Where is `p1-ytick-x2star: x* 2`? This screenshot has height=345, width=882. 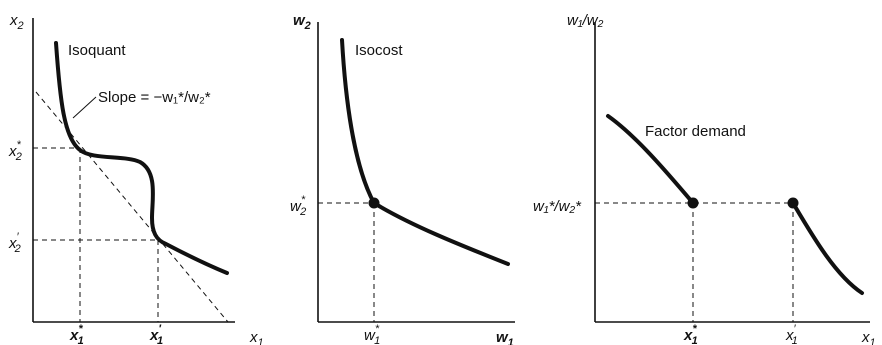
p1-ytick-x2star: x* 2 is located at coordinates (15, 151).